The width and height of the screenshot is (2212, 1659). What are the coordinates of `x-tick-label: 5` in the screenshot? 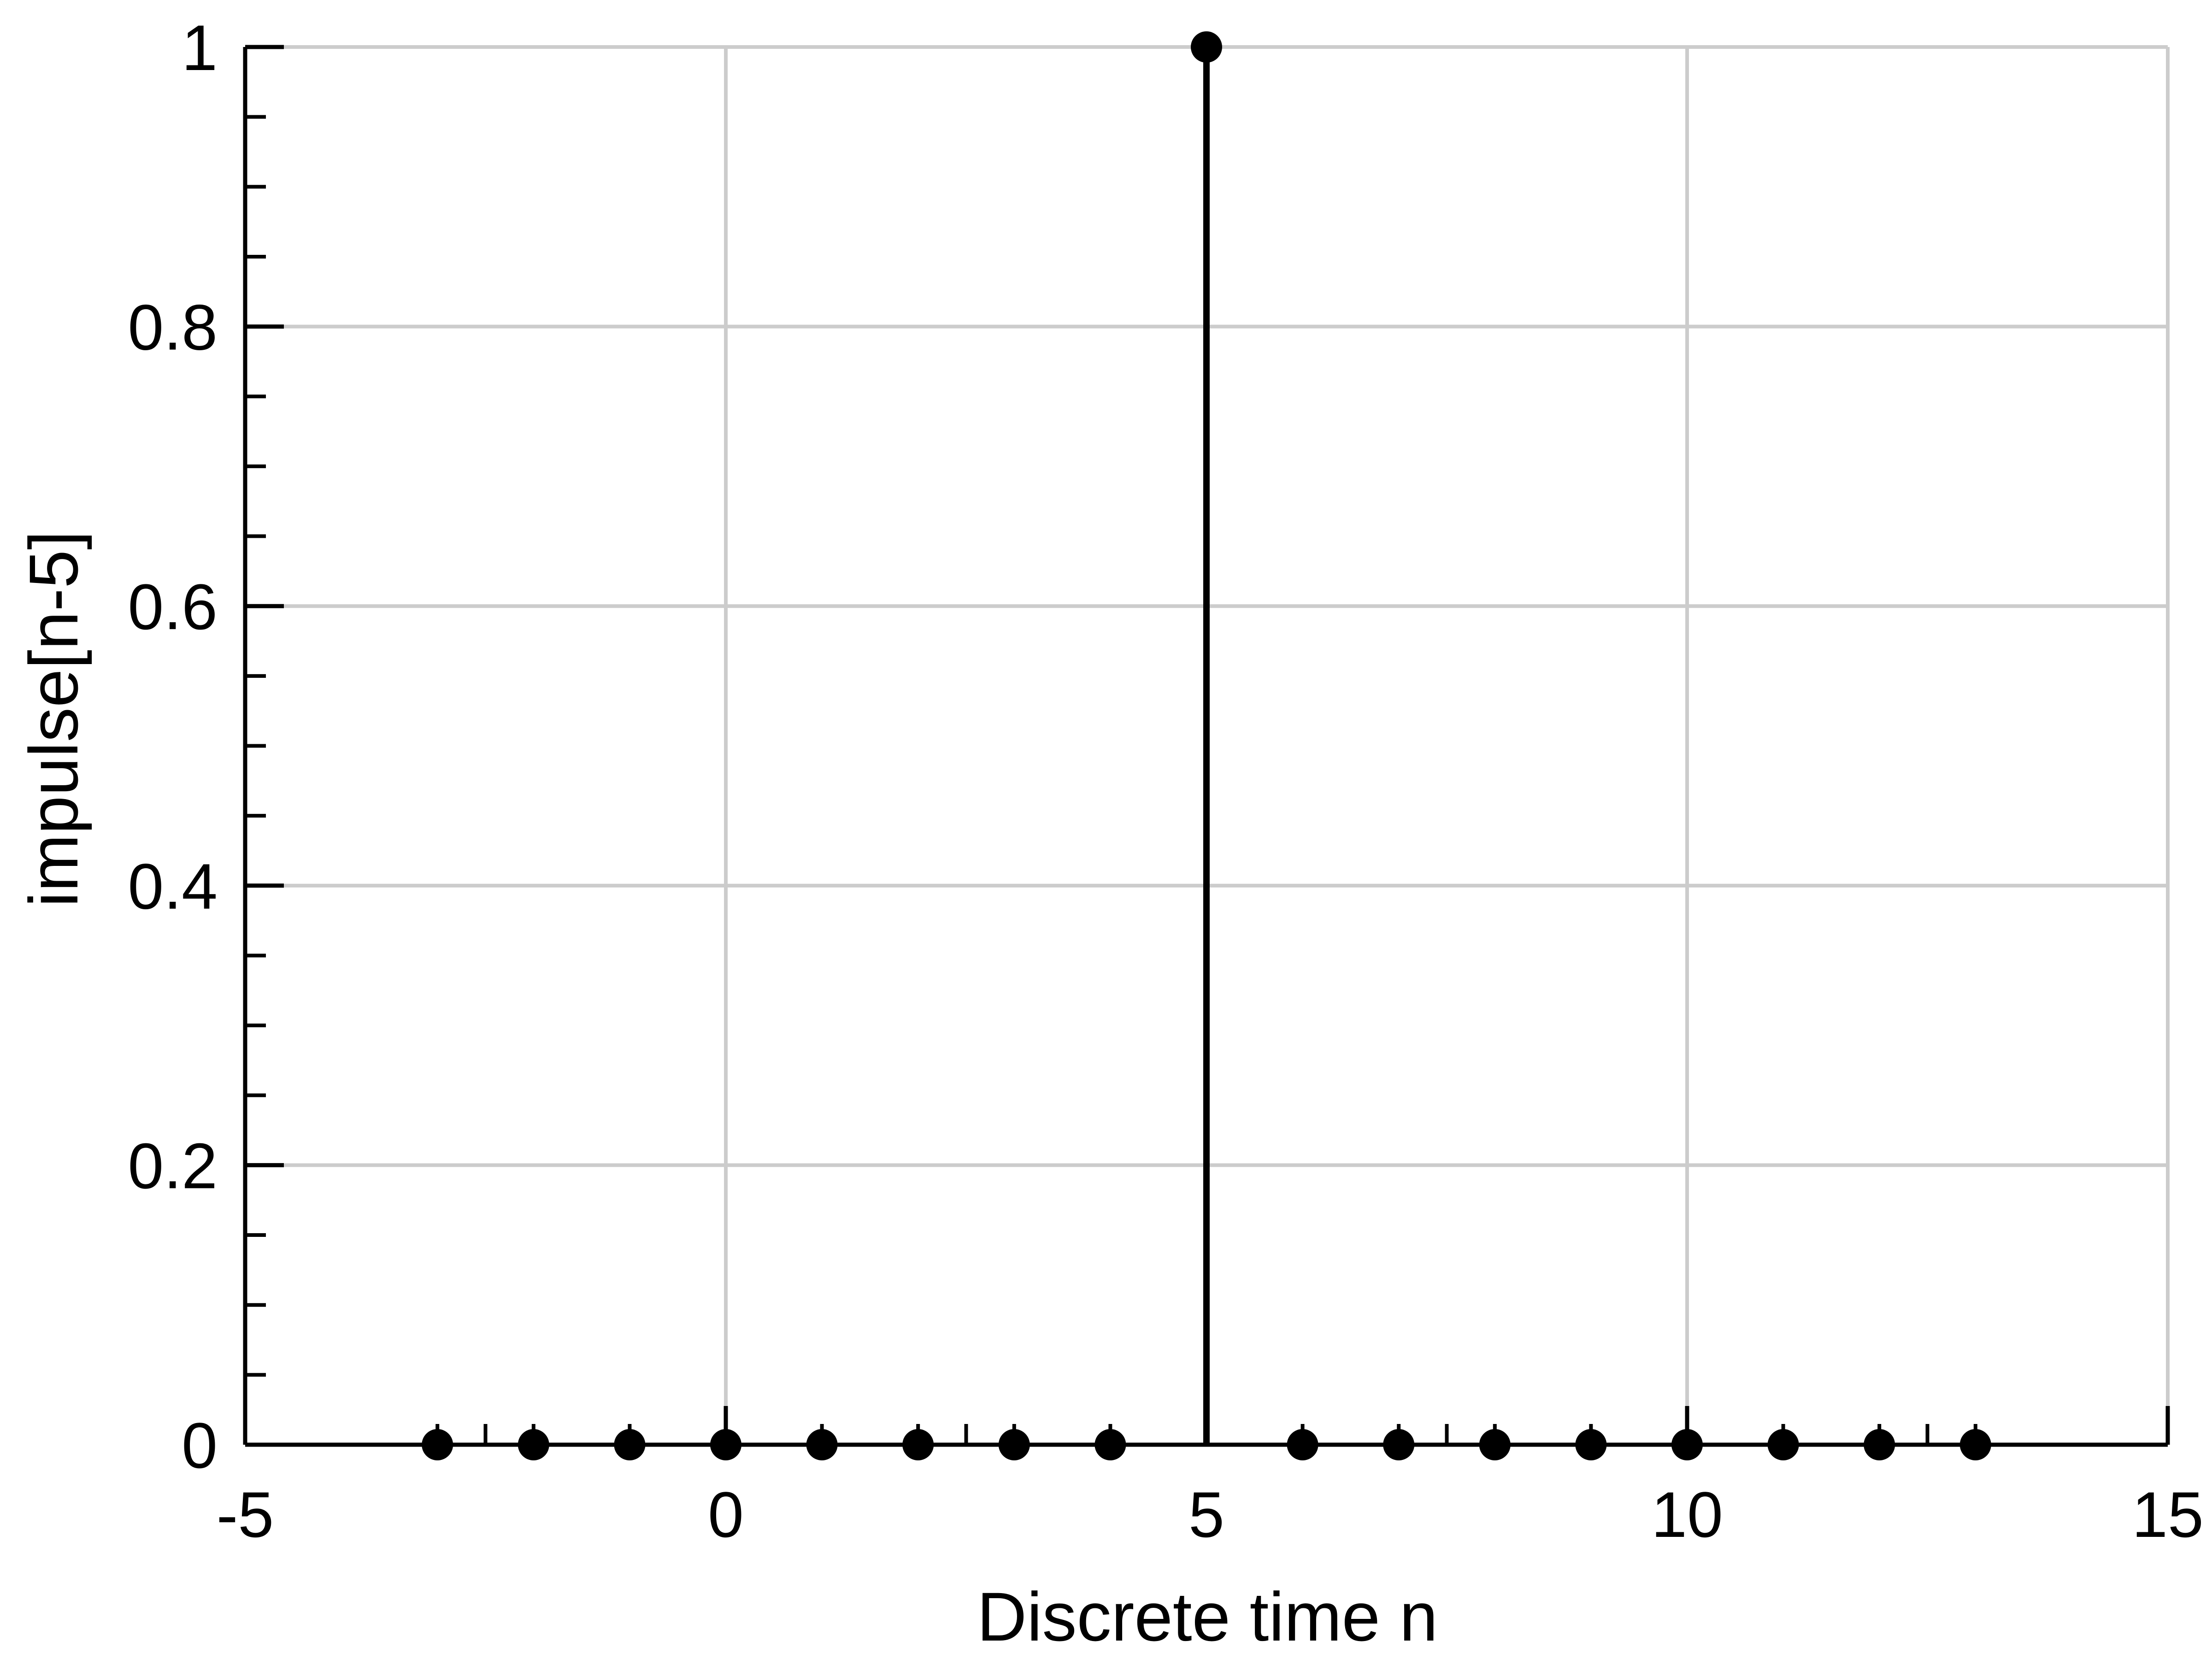 It's located at (1206, 1514).